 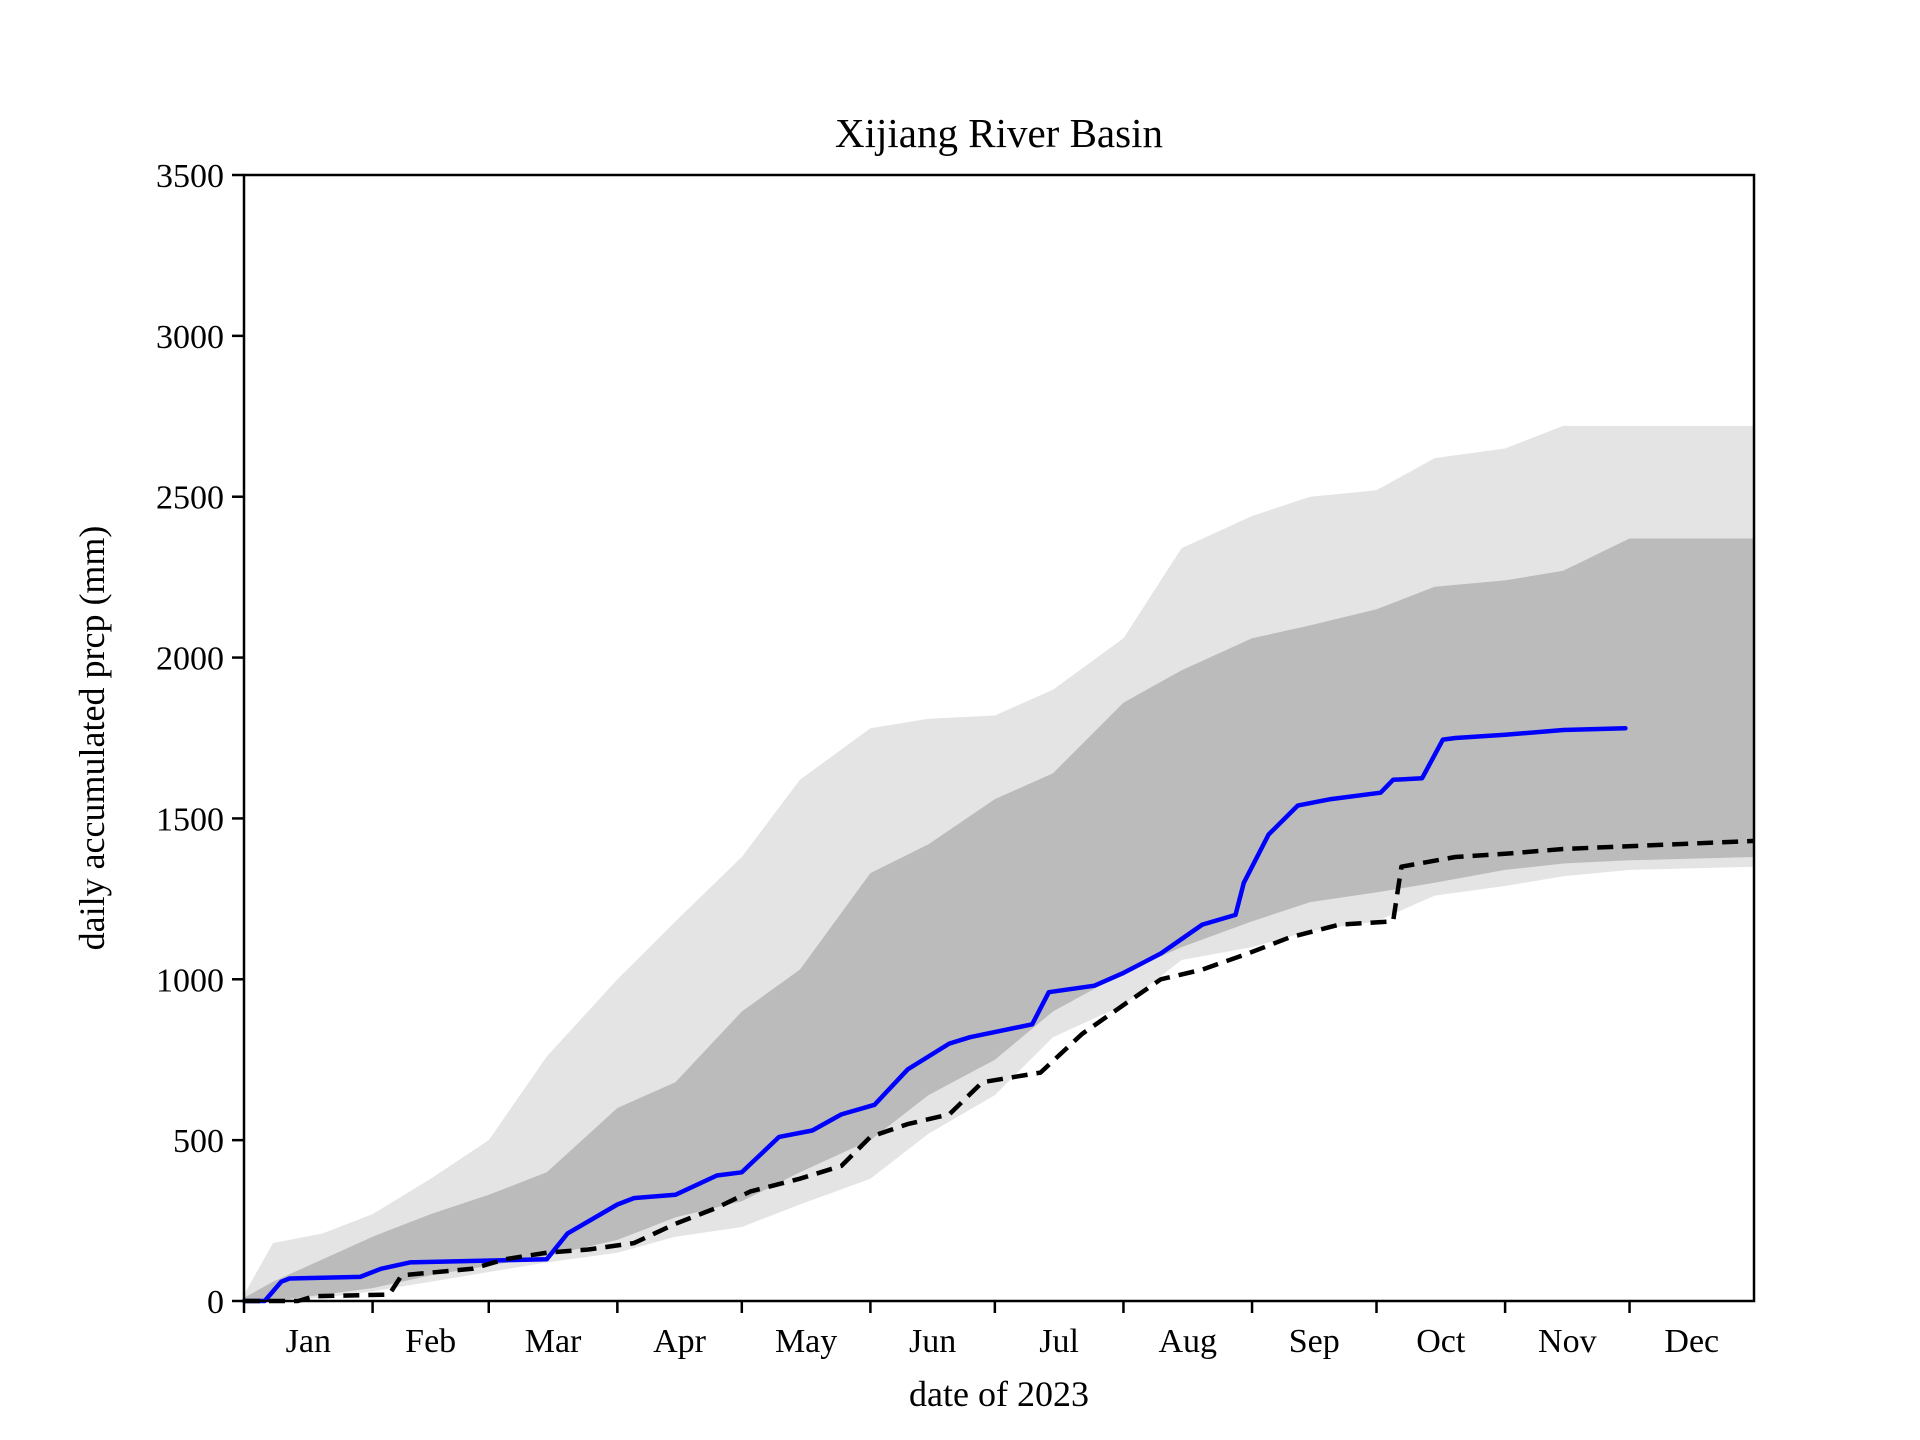 What do you see at coordinates (932, 1341) in the screenshot?
I see `x-tick-label: Jun` at bounding box center [932, 1341].